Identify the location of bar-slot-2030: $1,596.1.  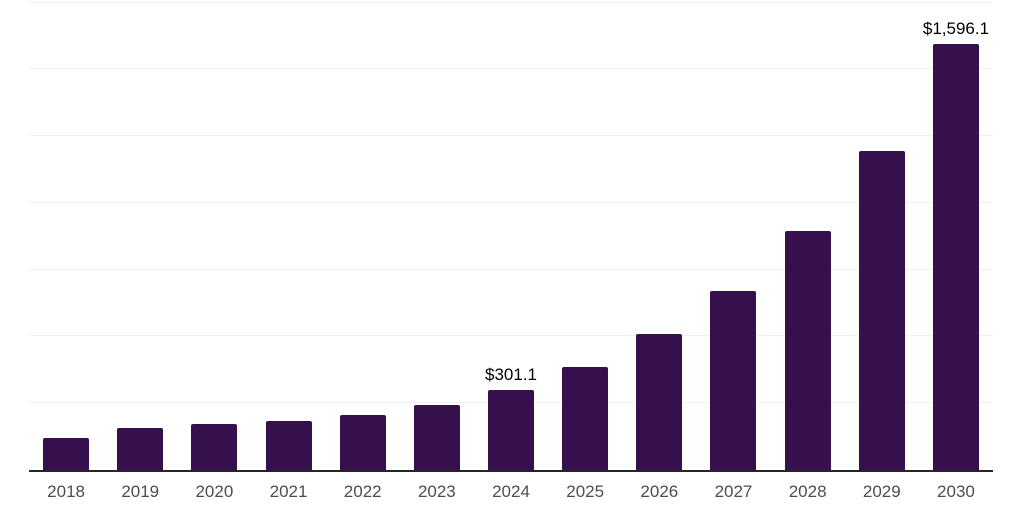
(956, 236).